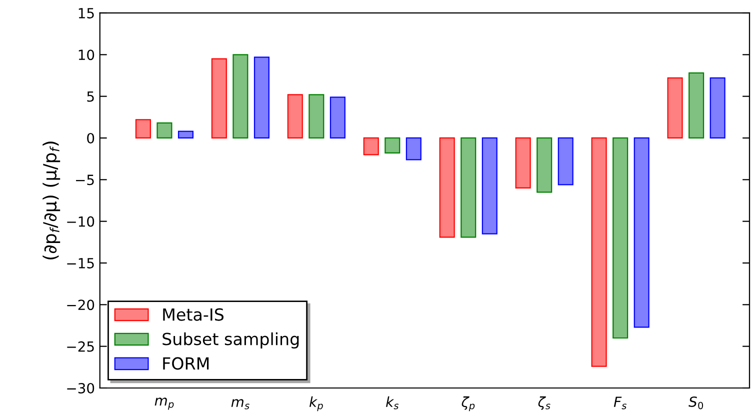  Describe the element at coordinates (86, 55) in the screenshot. I see `y-tick-label: 10` at that location.